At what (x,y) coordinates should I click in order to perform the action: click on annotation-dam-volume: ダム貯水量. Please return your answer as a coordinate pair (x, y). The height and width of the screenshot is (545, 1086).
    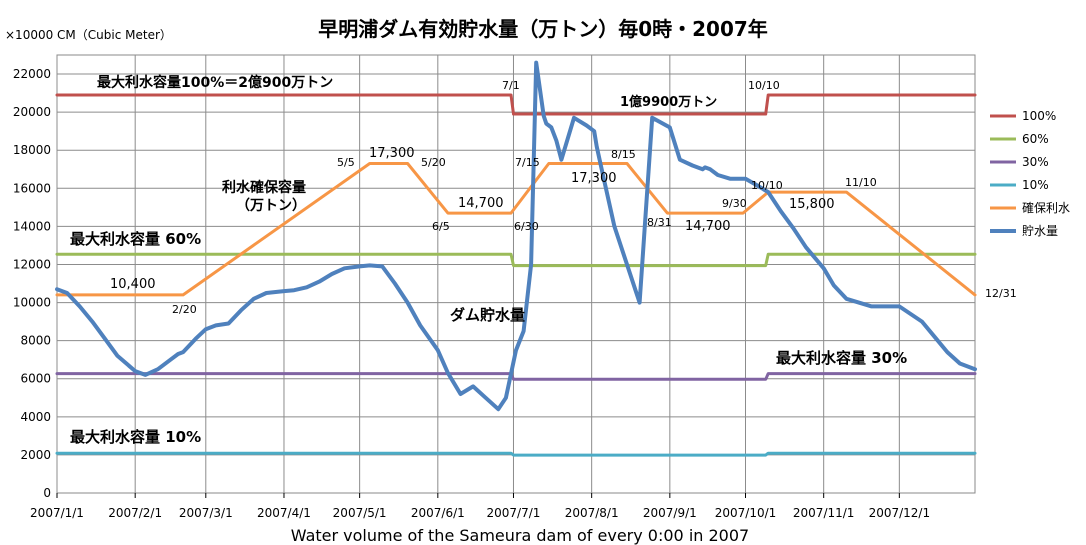
    Looking at the image, I should click on (487, 315).